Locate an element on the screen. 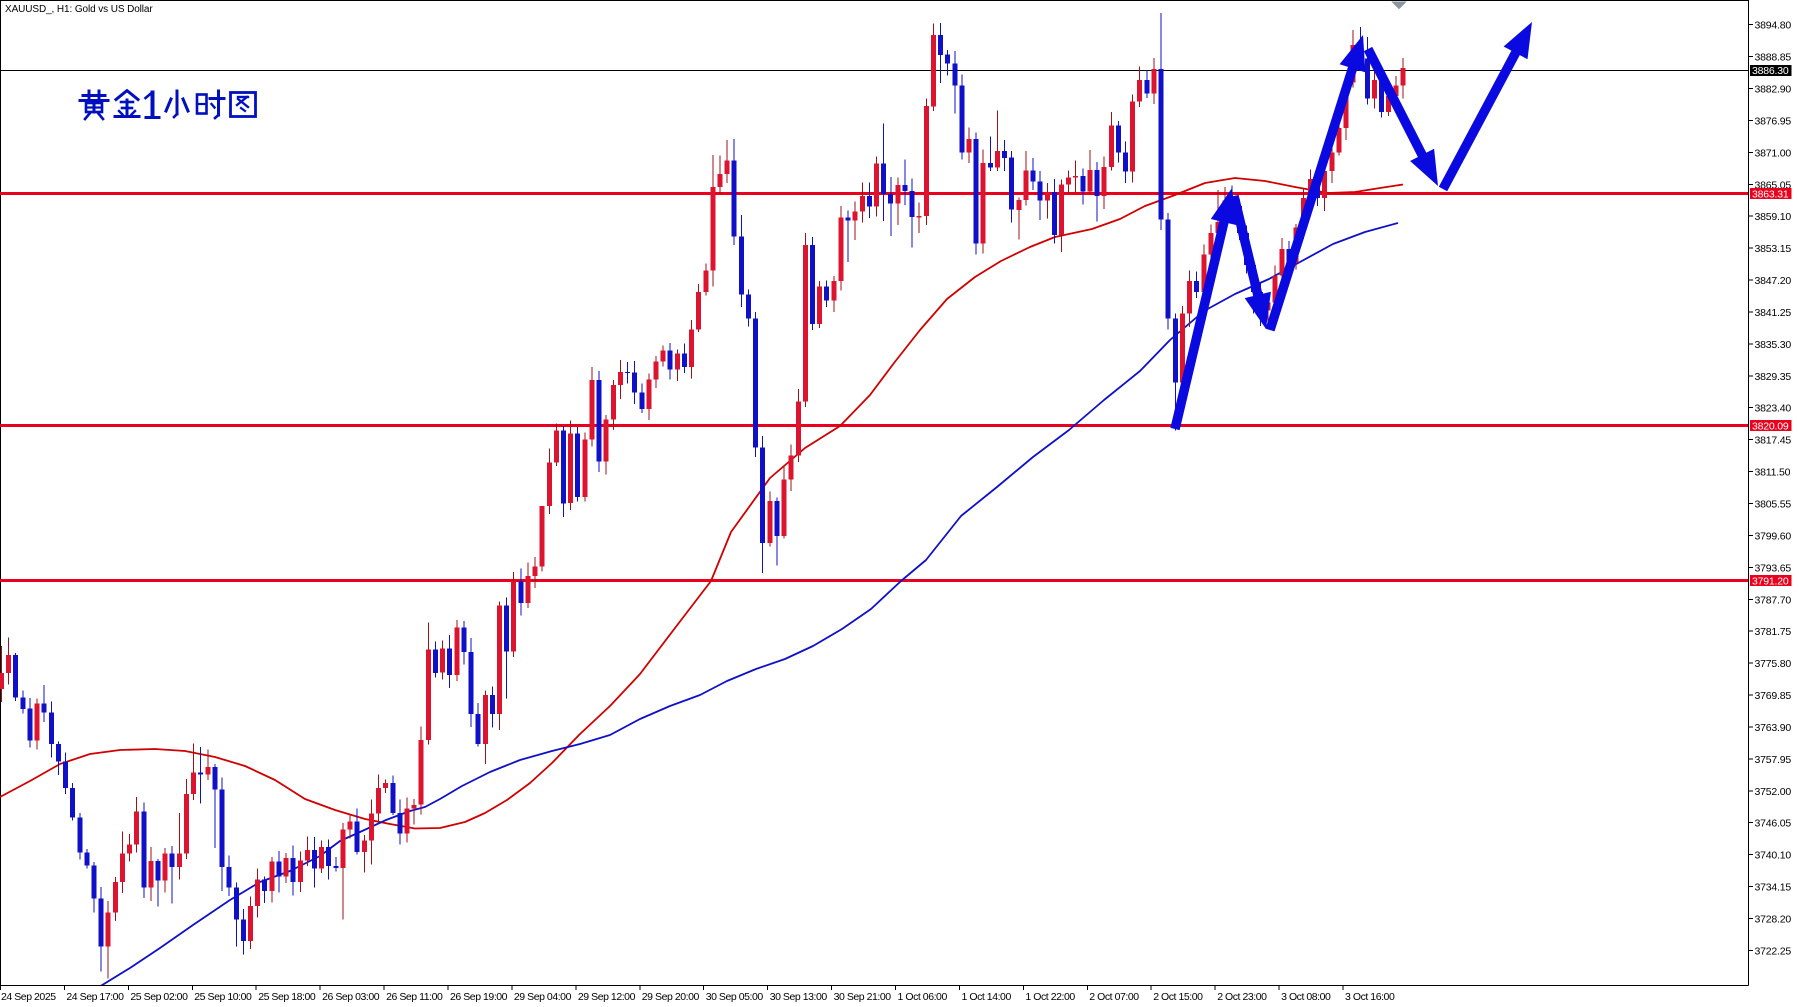 This screenshot has height=1007, width=1799. svg-text: 3871.00 is located at coordinates (1773, 153).